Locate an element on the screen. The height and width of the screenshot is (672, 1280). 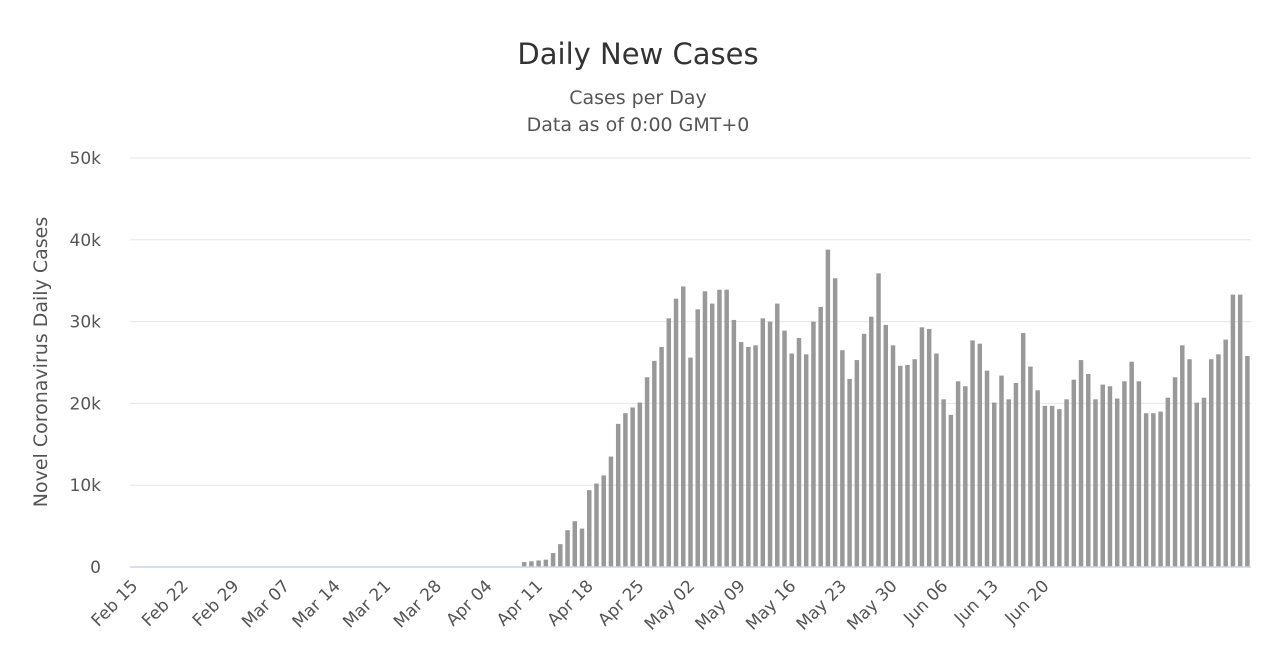
y-axis-ticks: 0 10k 20k 30k 40k 50k is located at coordinates (86, 363).